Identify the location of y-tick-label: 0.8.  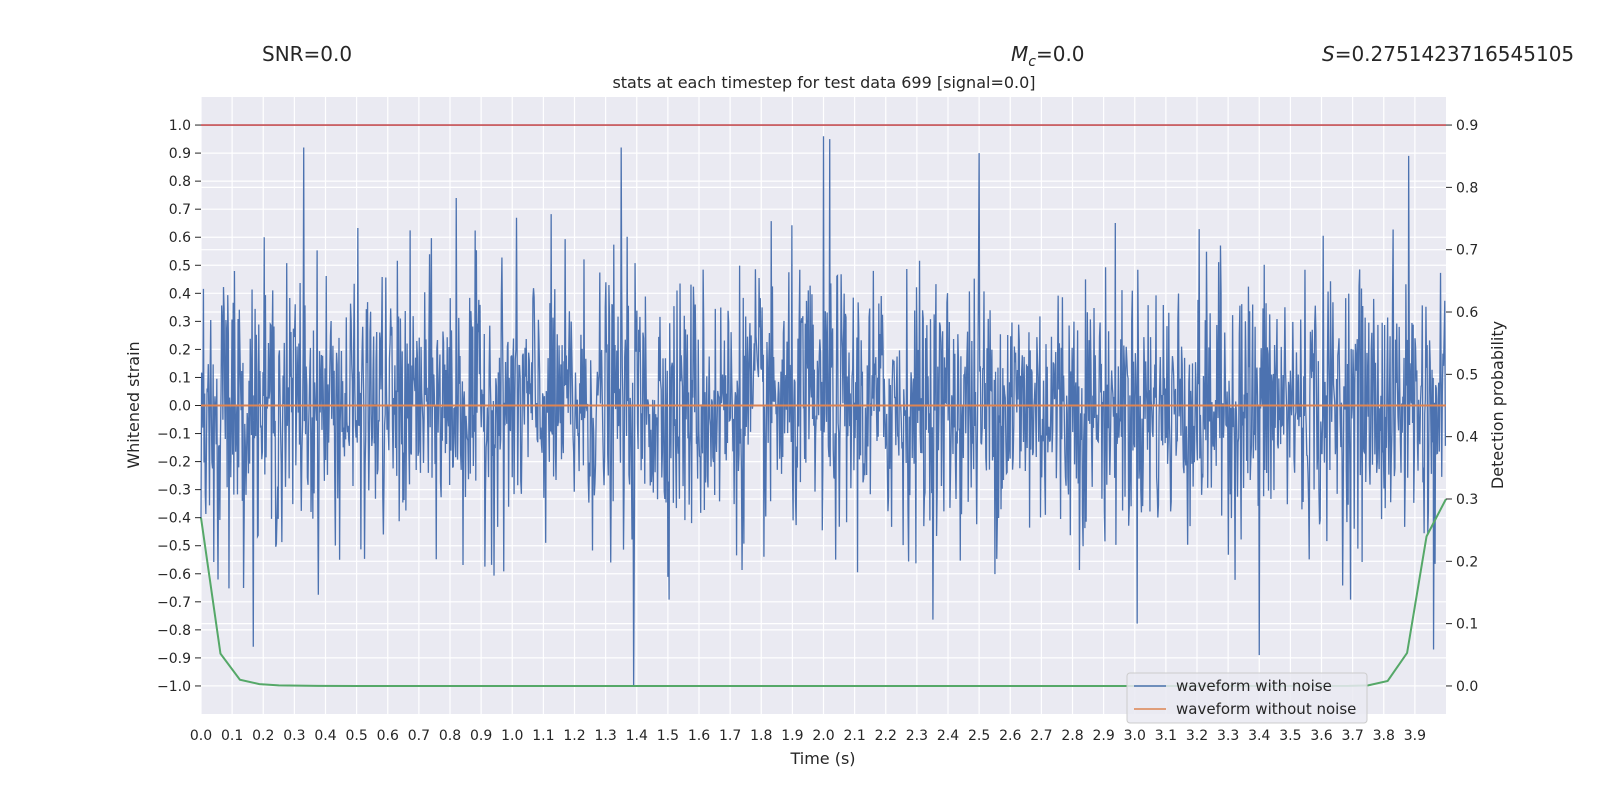
(180, 182).